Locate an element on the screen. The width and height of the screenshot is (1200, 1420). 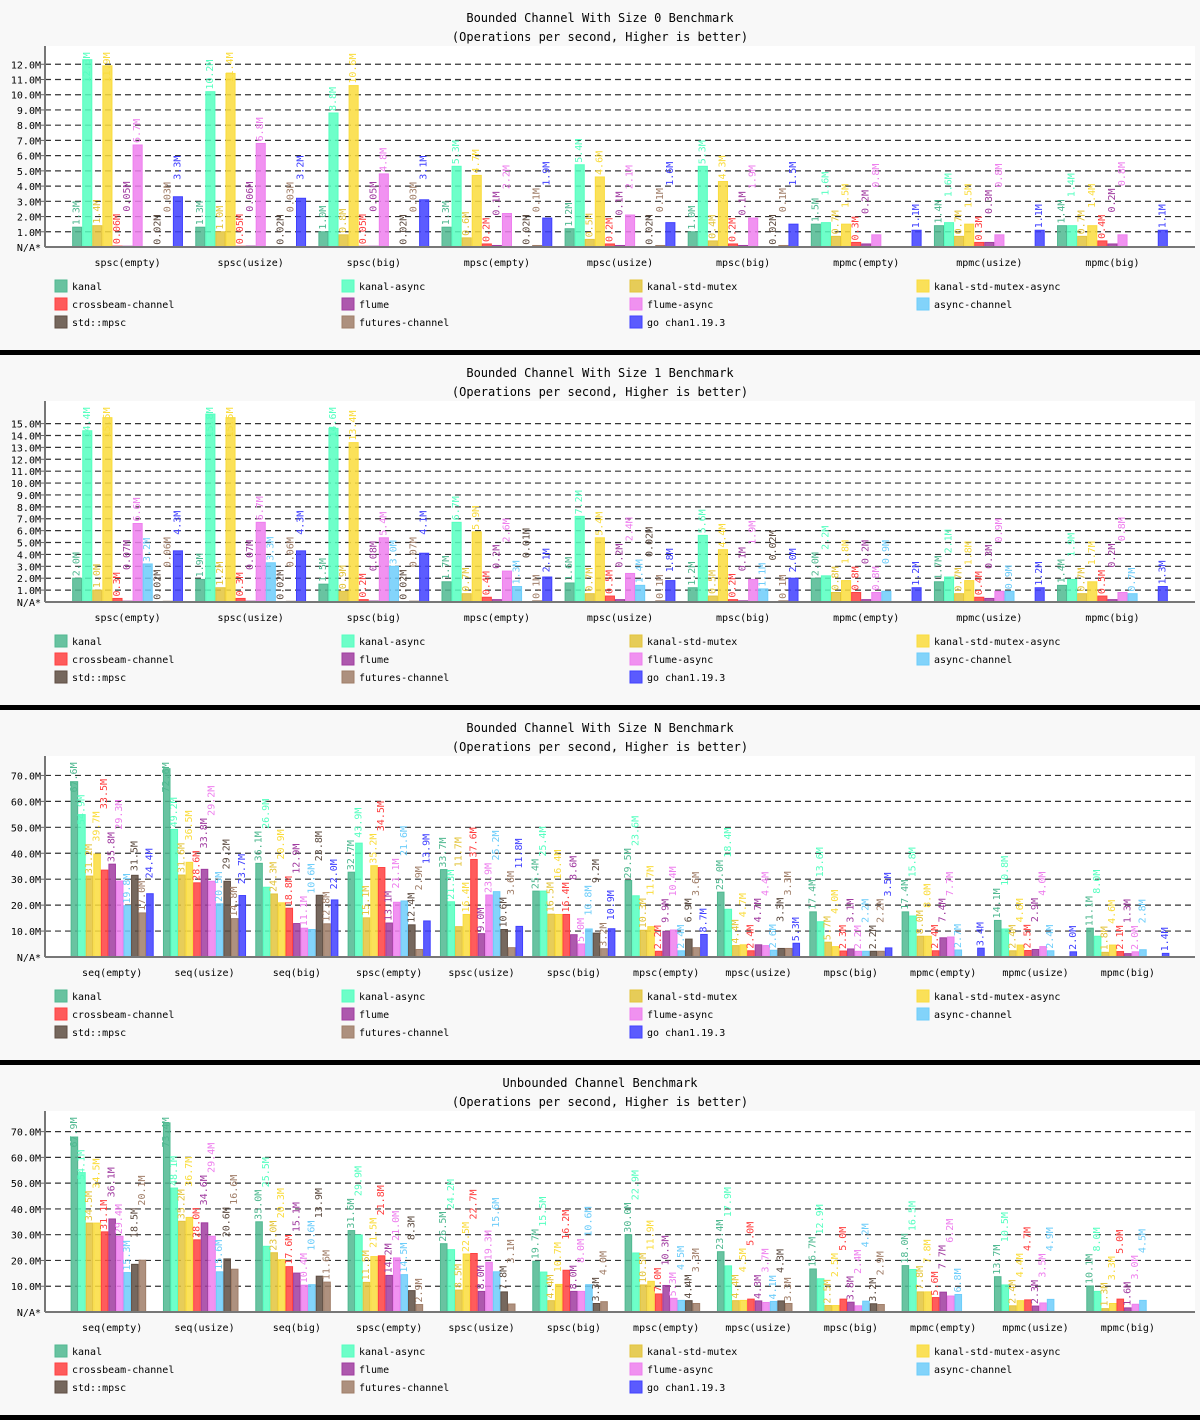
data-label: 14.6M is located at coordinates (333, 422).